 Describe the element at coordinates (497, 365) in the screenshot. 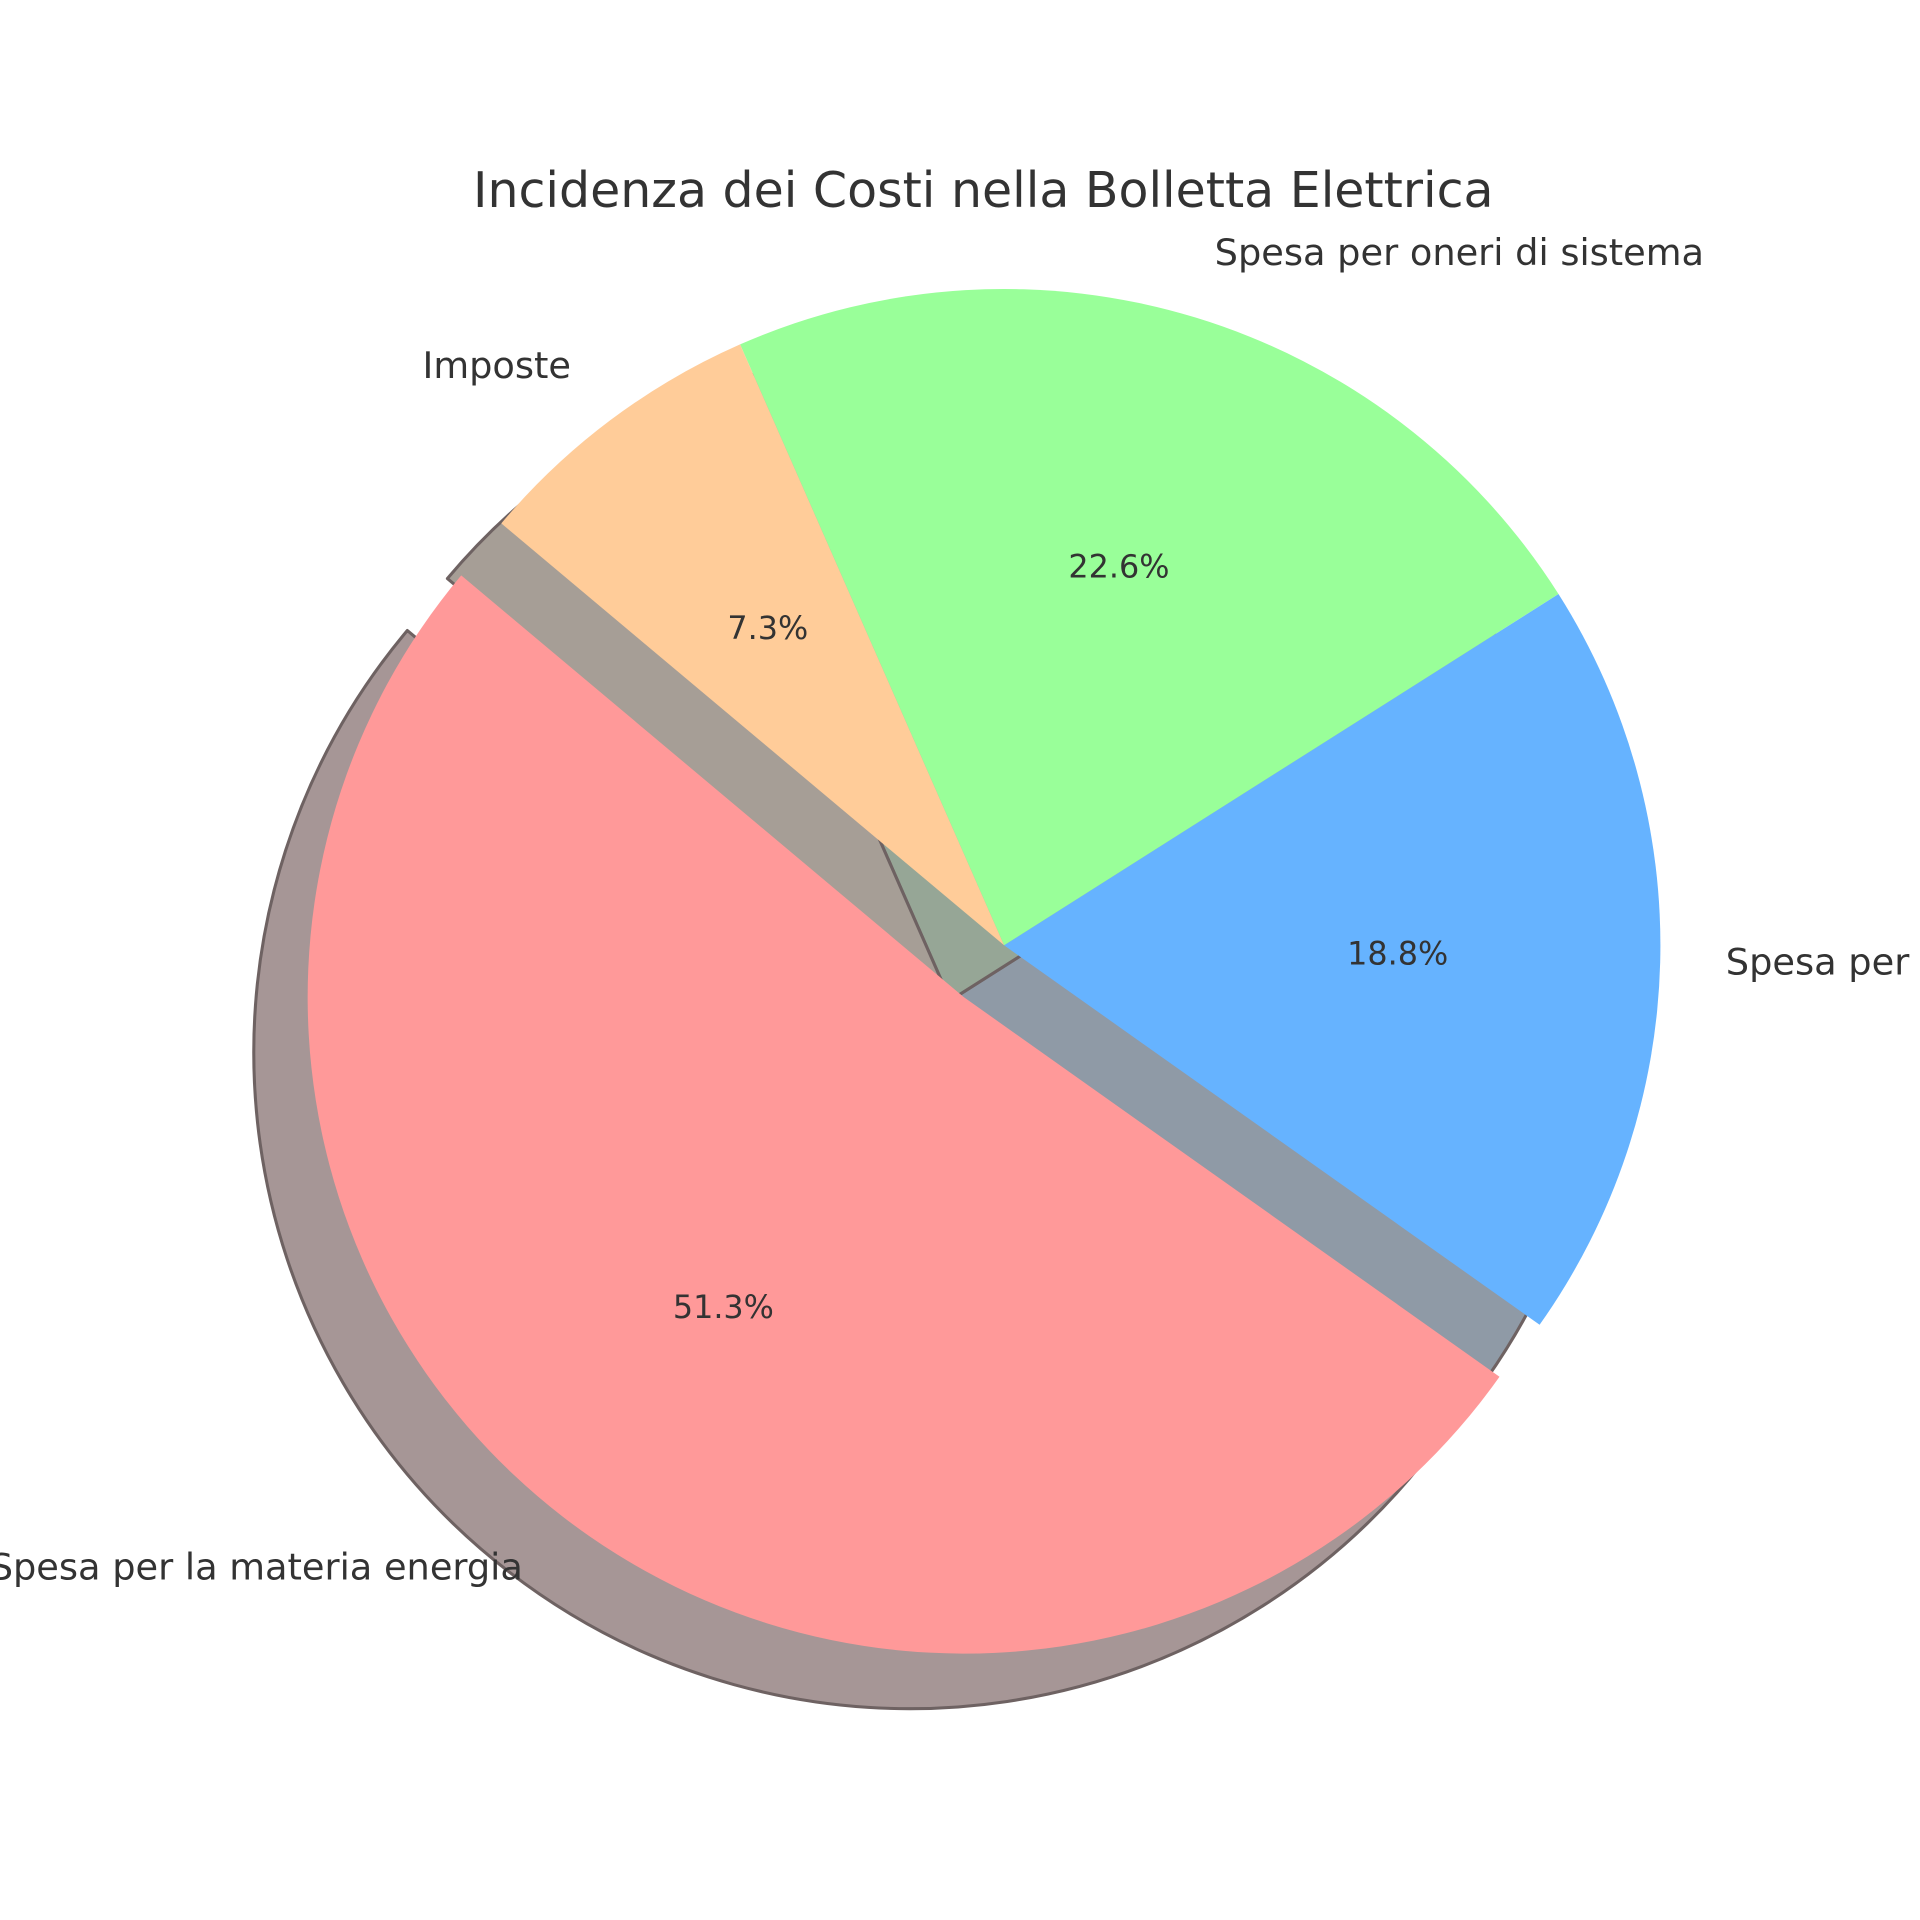

I see `slice-label: Imposte` at that location.